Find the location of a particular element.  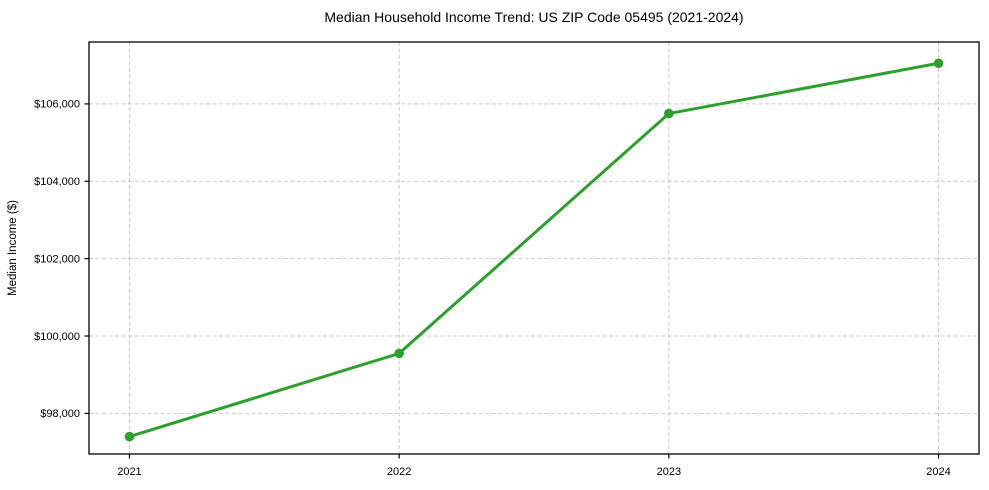

y-tick-label: $98,000 is located at coordinates (60, 414).